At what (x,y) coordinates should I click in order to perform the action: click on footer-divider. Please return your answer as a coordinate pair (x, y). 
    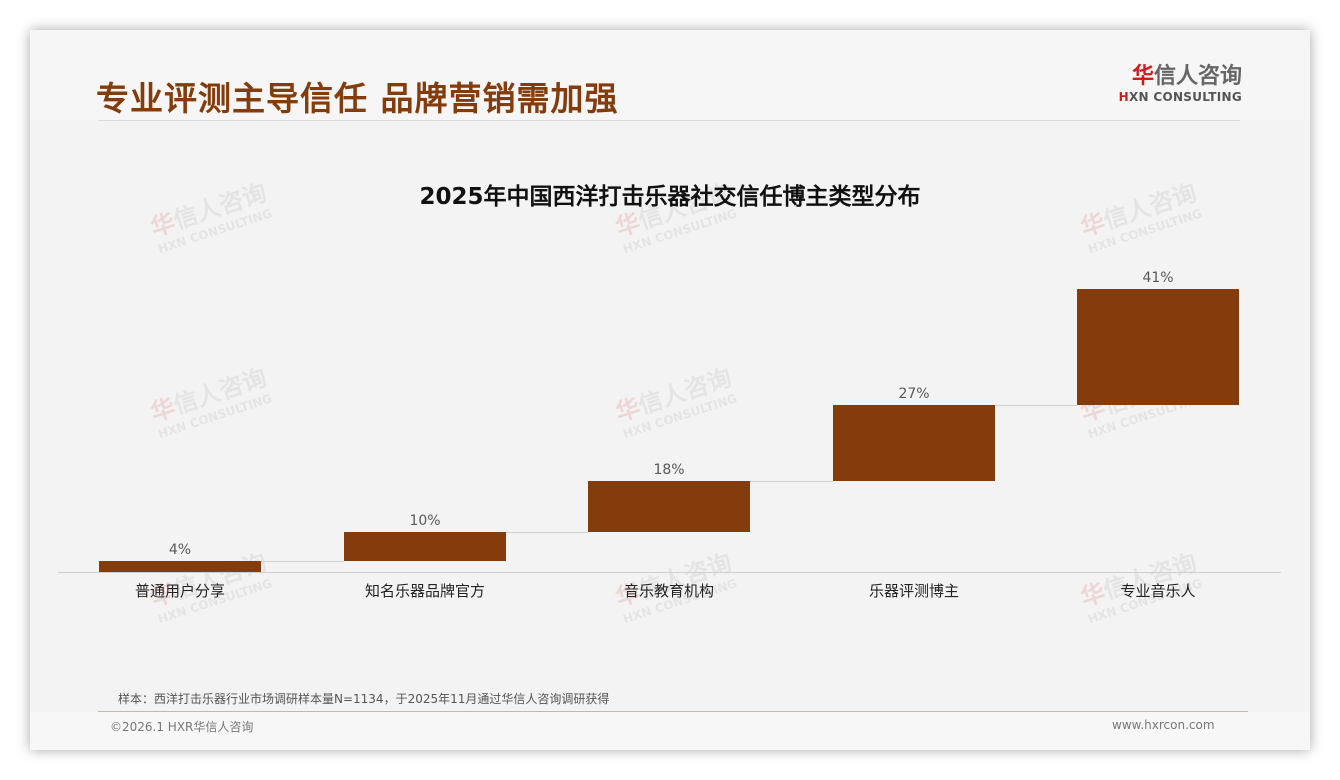
    Looking at the image, I should click on (673, 711).